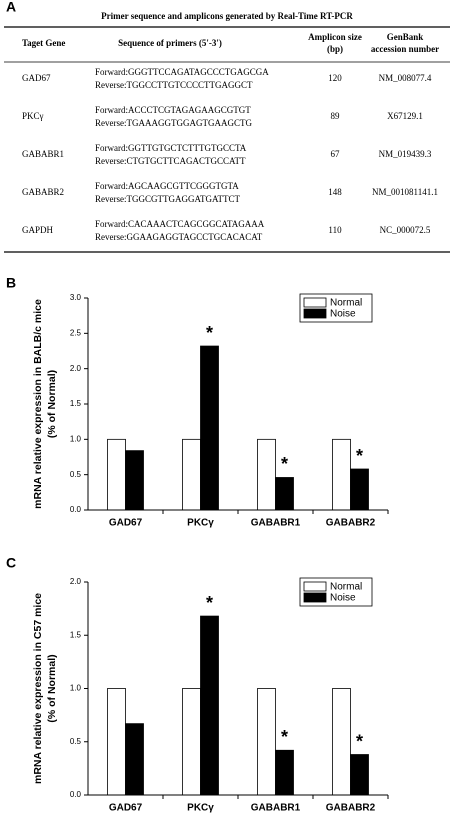  Describe the element at coordinates (167, 199) in the screenshot. I see `primer-cell: Reverse:TGGCGTTGAGGATGATTCT` at that location.